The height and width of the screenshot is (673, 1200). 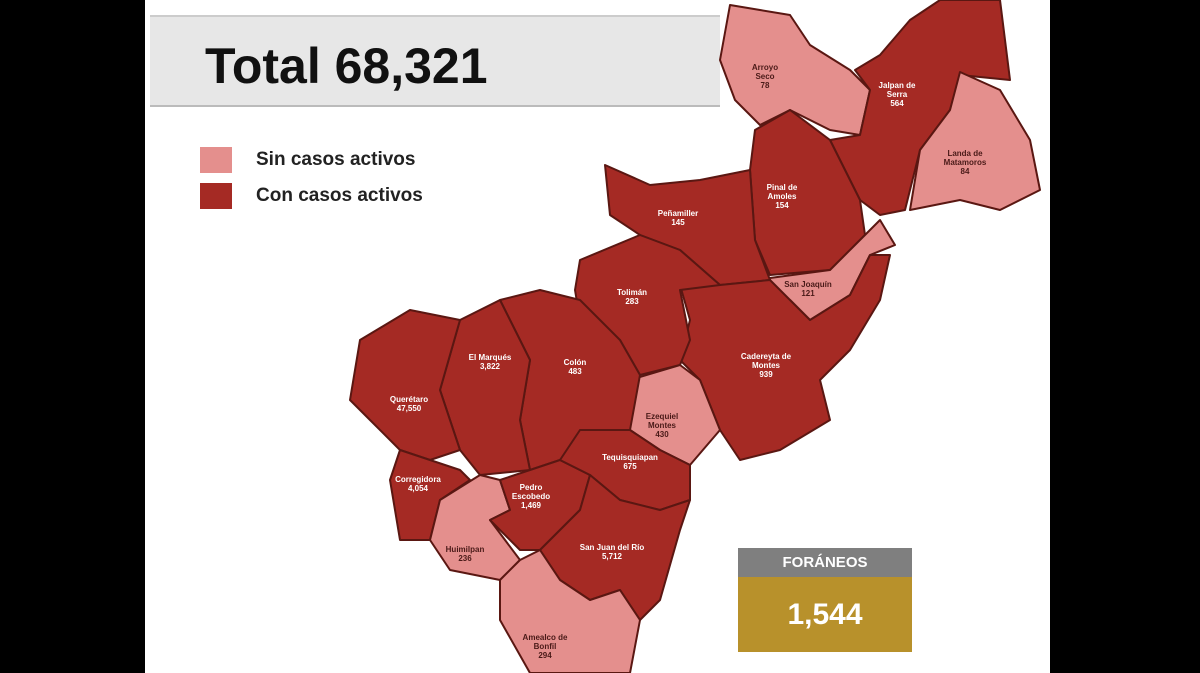 What do you see at coordinates (545, 655) in the screenshot?
I see `municipality-value: 294` at bounding box center [545, 655].